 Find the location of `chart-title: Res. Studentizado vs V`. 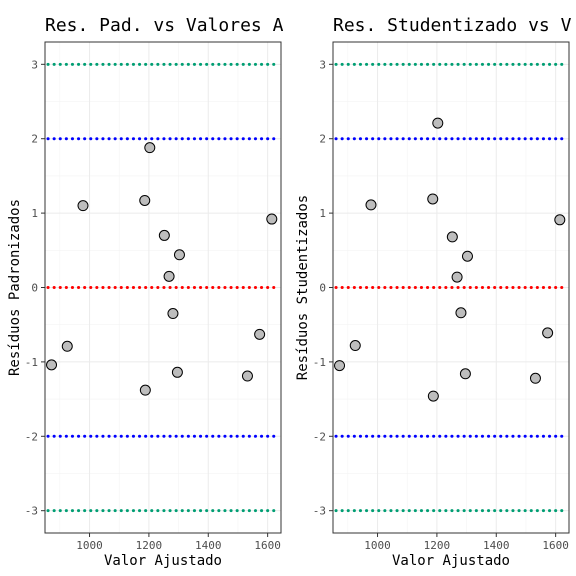

chart-title: Res. Studentizado vs V is located at coordinates (452, 25).